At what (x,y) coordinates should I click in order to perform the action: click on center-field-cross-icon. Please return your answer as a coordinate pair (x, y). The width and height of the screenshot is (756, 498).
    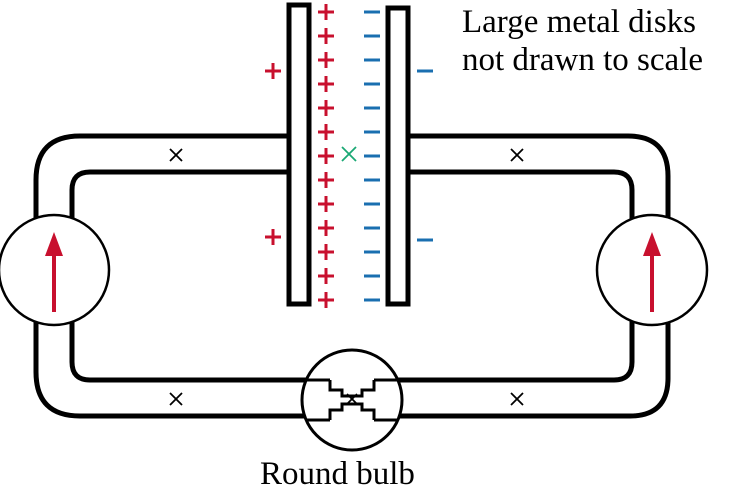
    Looking at the image, I should click on (349, 154).